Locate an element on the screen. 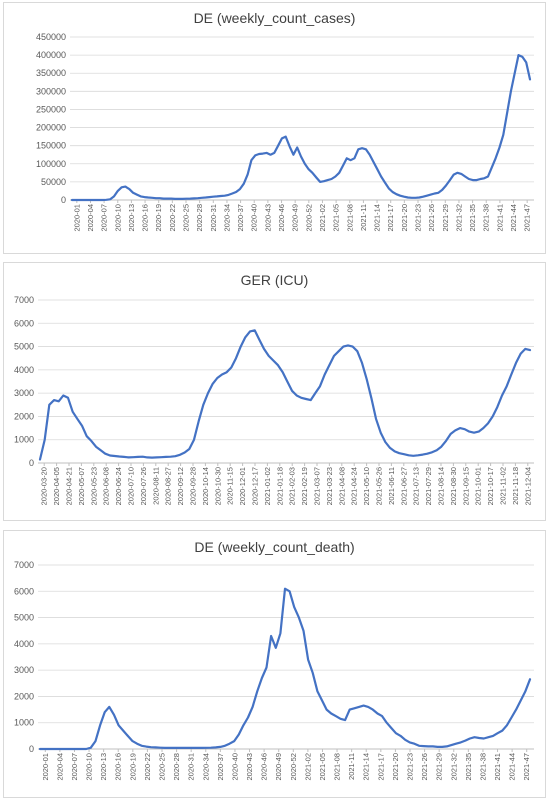  x-tick-label: 2020-28 is located at coordinates (176, 767).